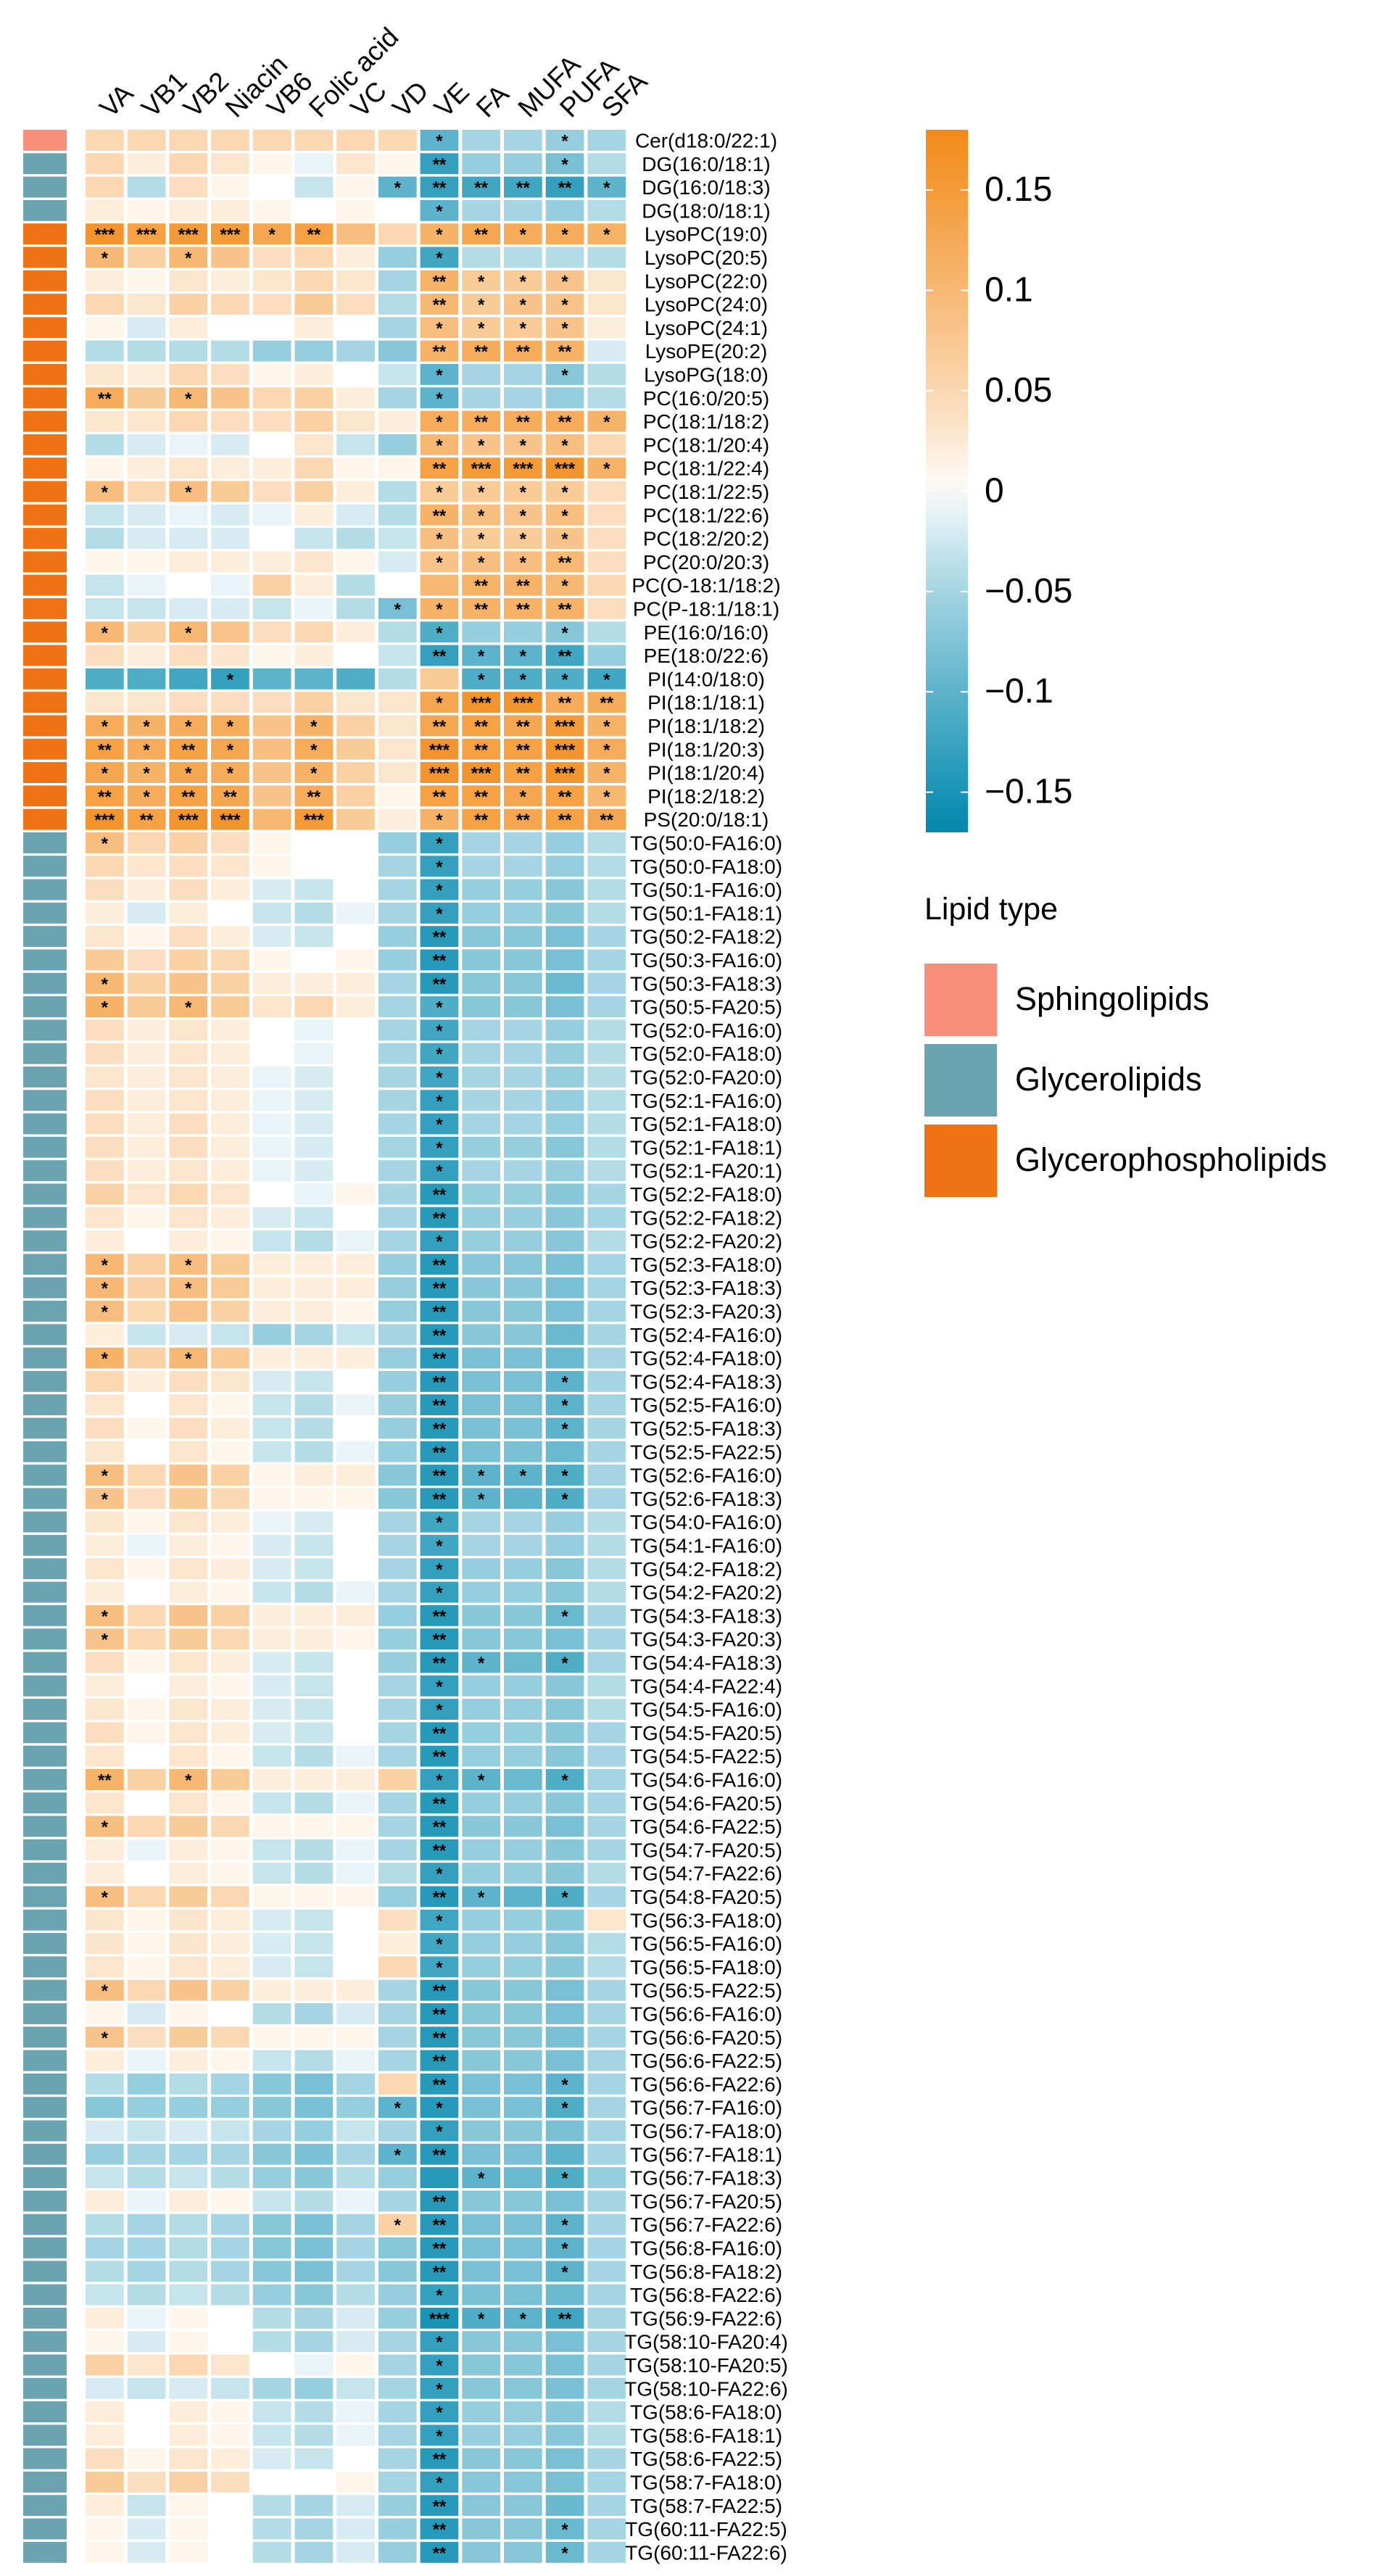  What do you see at coordinates (706, 867) in the screenshot?
I see `row-label: TG(50:0-FA18:0)` at bounding box center [706, 867].